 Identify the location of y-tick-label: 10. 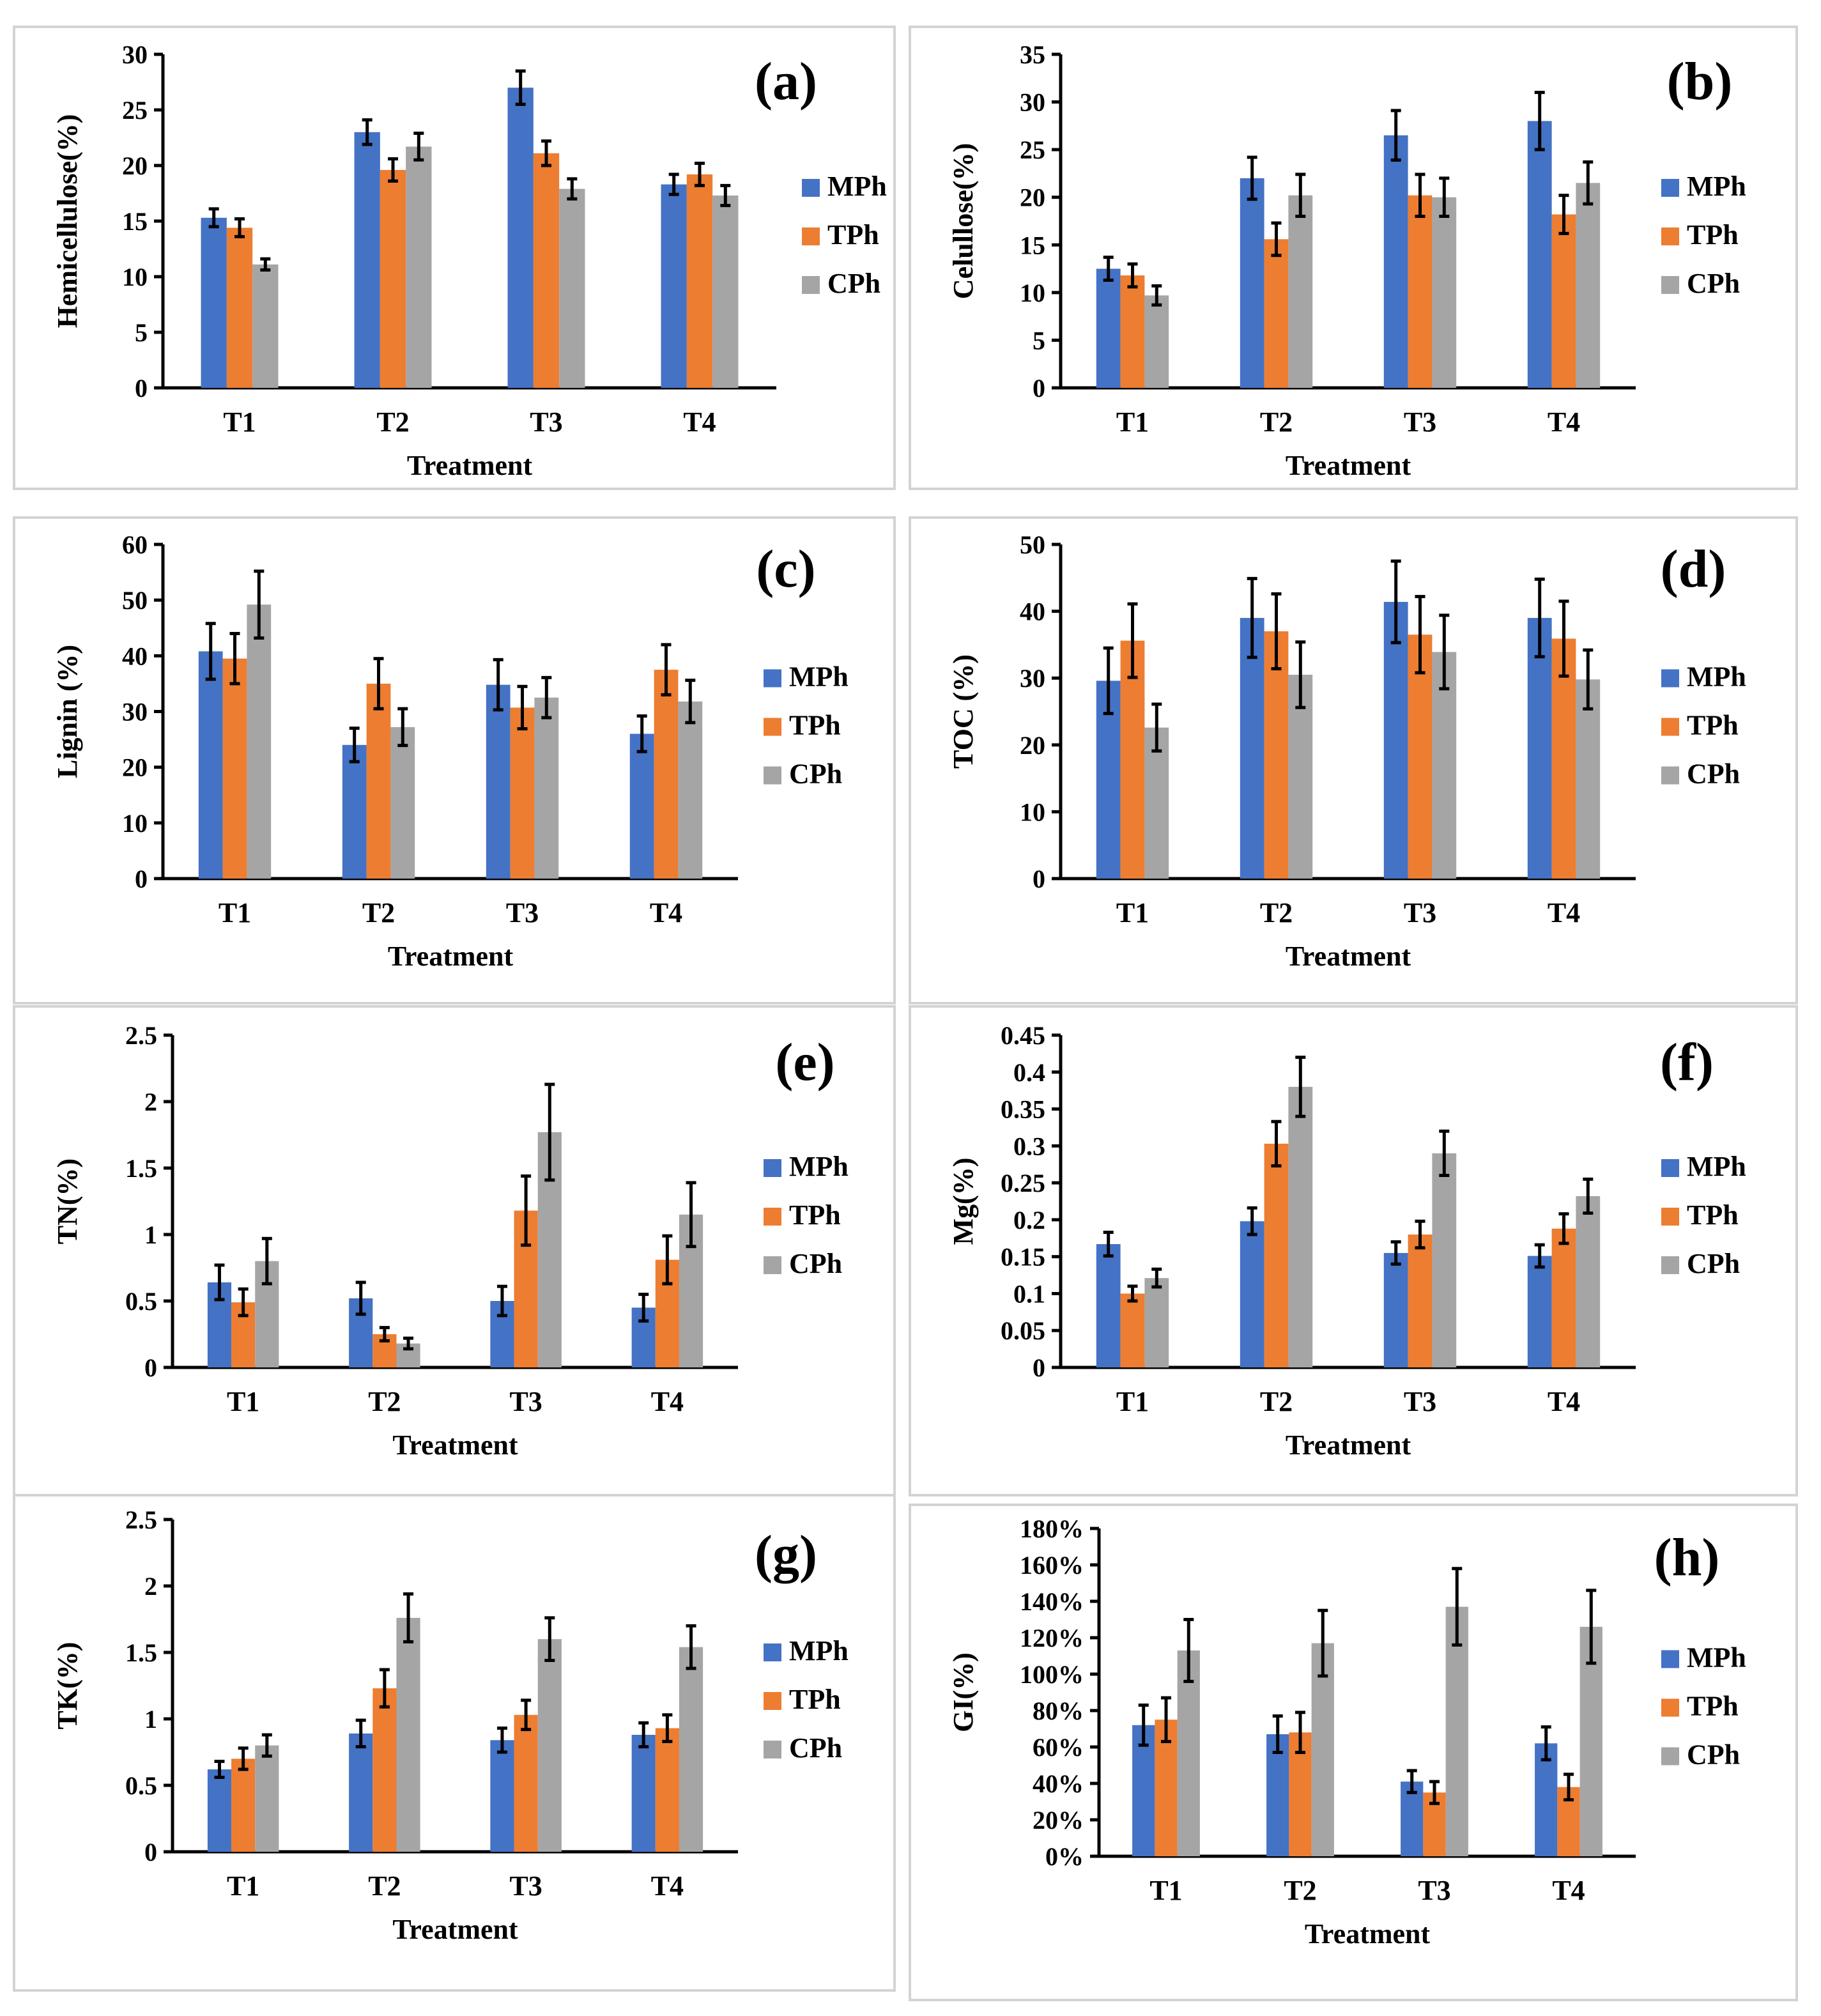
(1032, 812).